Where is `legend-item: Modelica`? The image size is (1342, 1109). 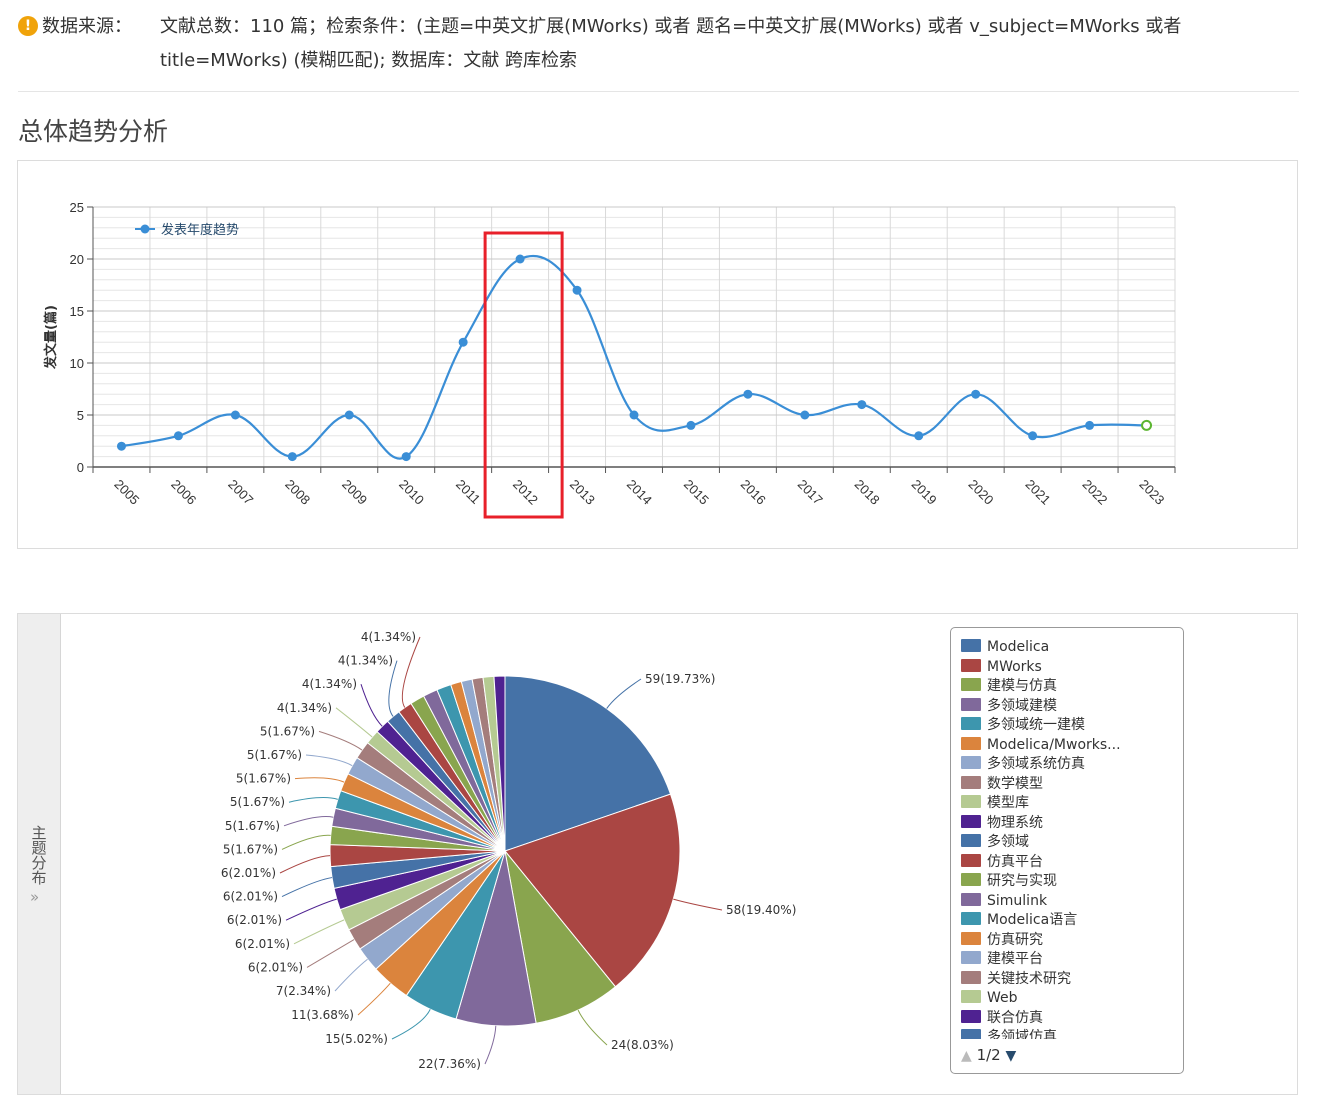
legend-item: Modelica is located at coordinates (1071, 648).